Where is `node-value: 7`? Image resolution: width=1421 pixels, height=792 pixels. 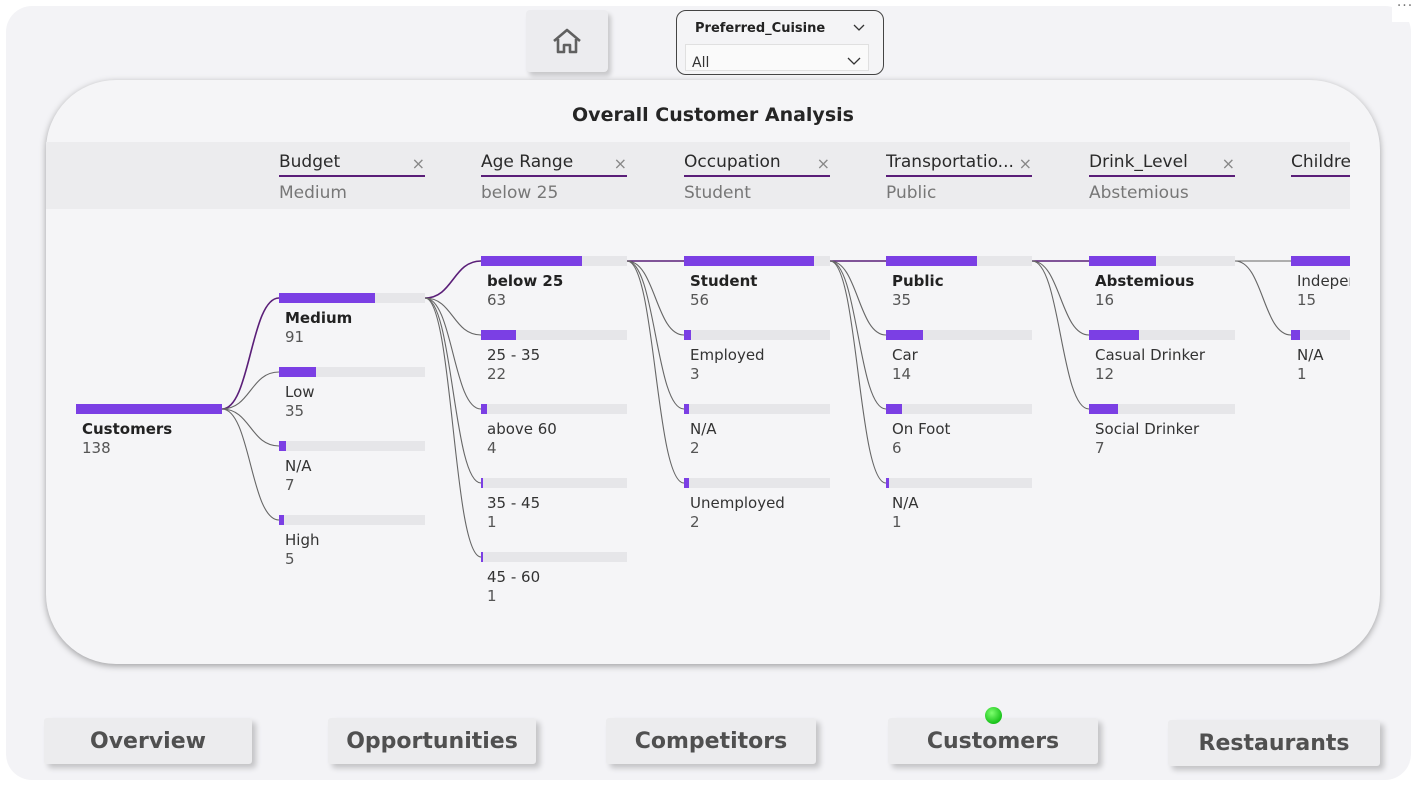 node-value: 7 is located at coordinates (290, 485).